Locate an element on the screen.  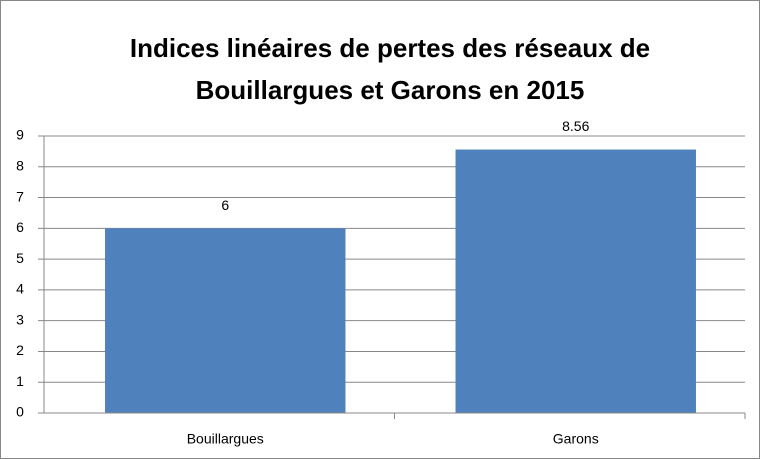
x-tick-label: Garons is located at coordinates (576, 439).